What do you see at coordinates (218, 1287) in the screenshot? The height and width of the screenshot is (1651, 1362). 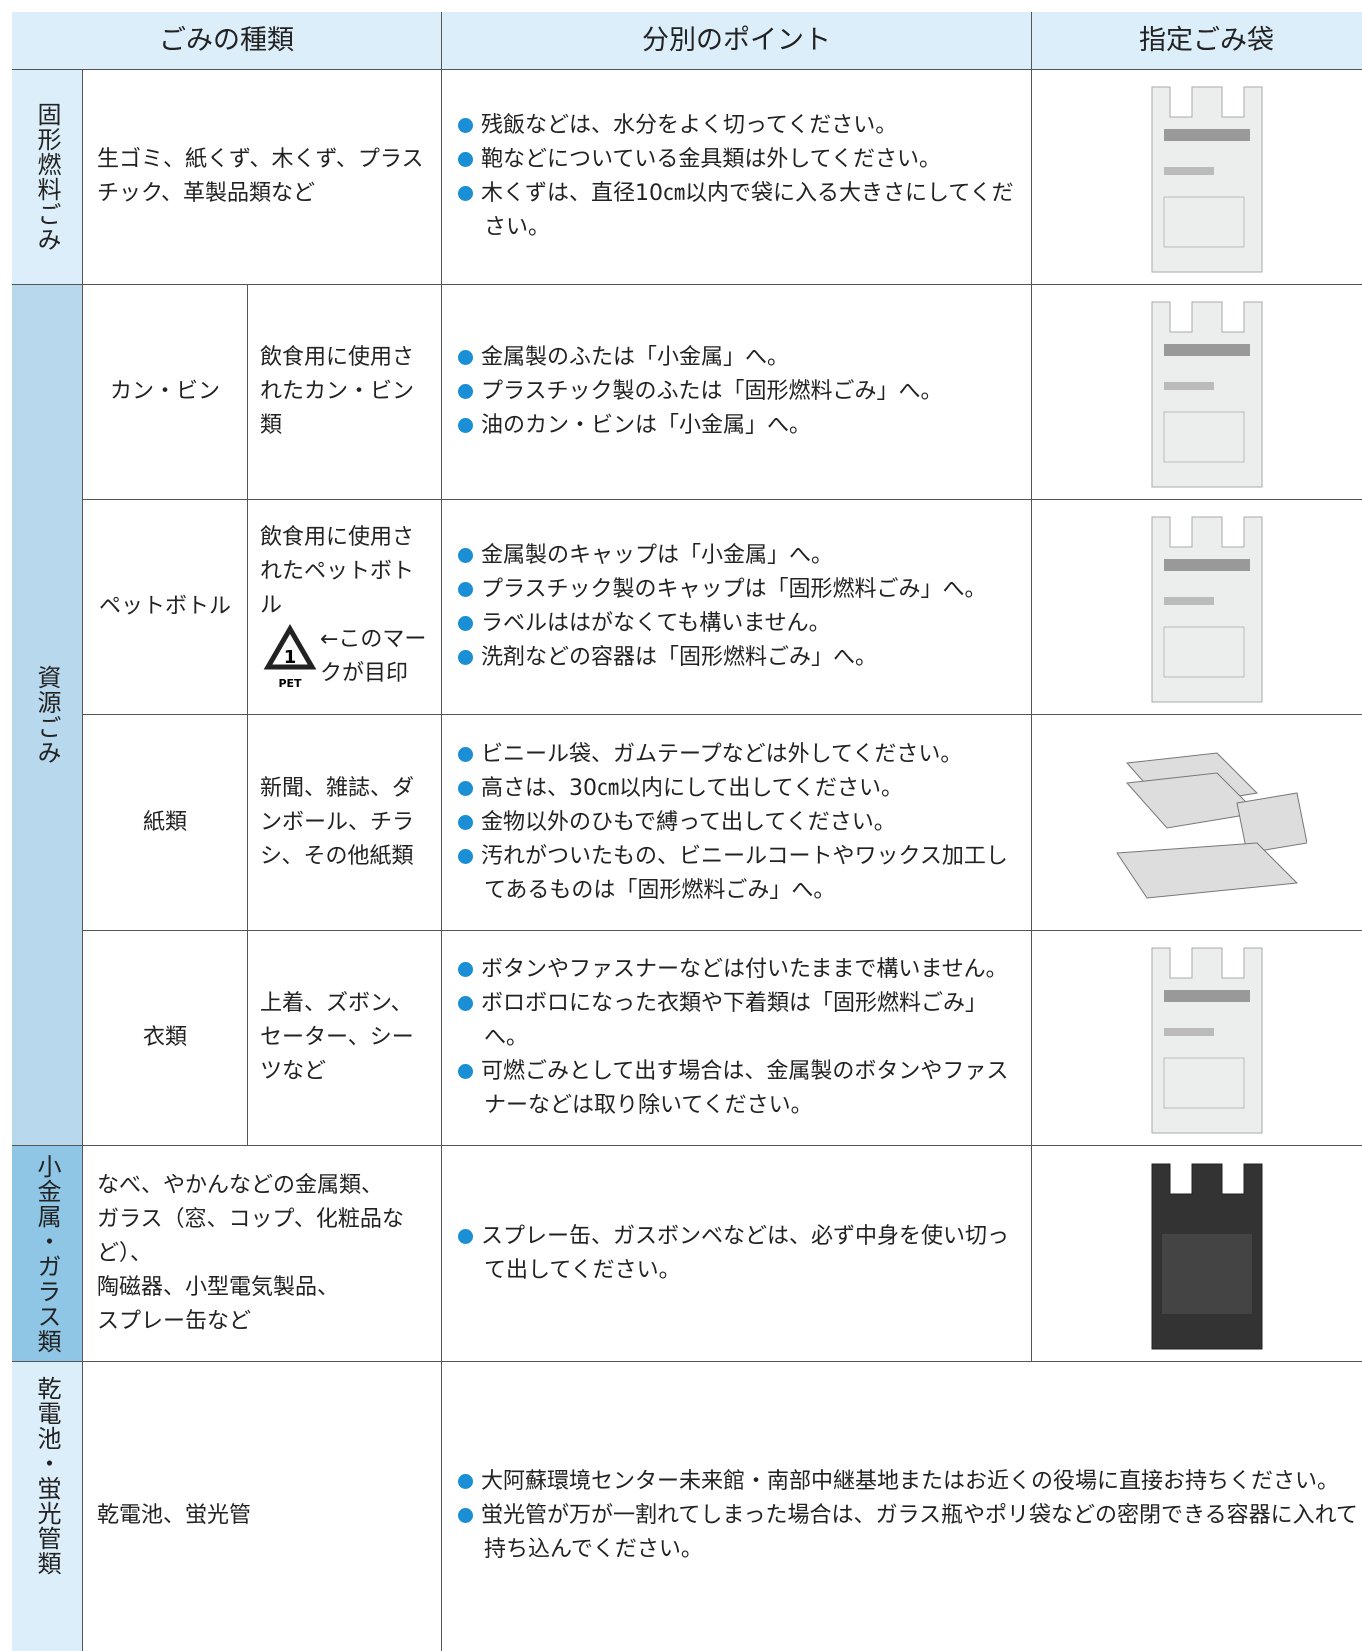 I see `item-line: 陶磁器、小型電気製品、` at bounding box center [218, 1287].